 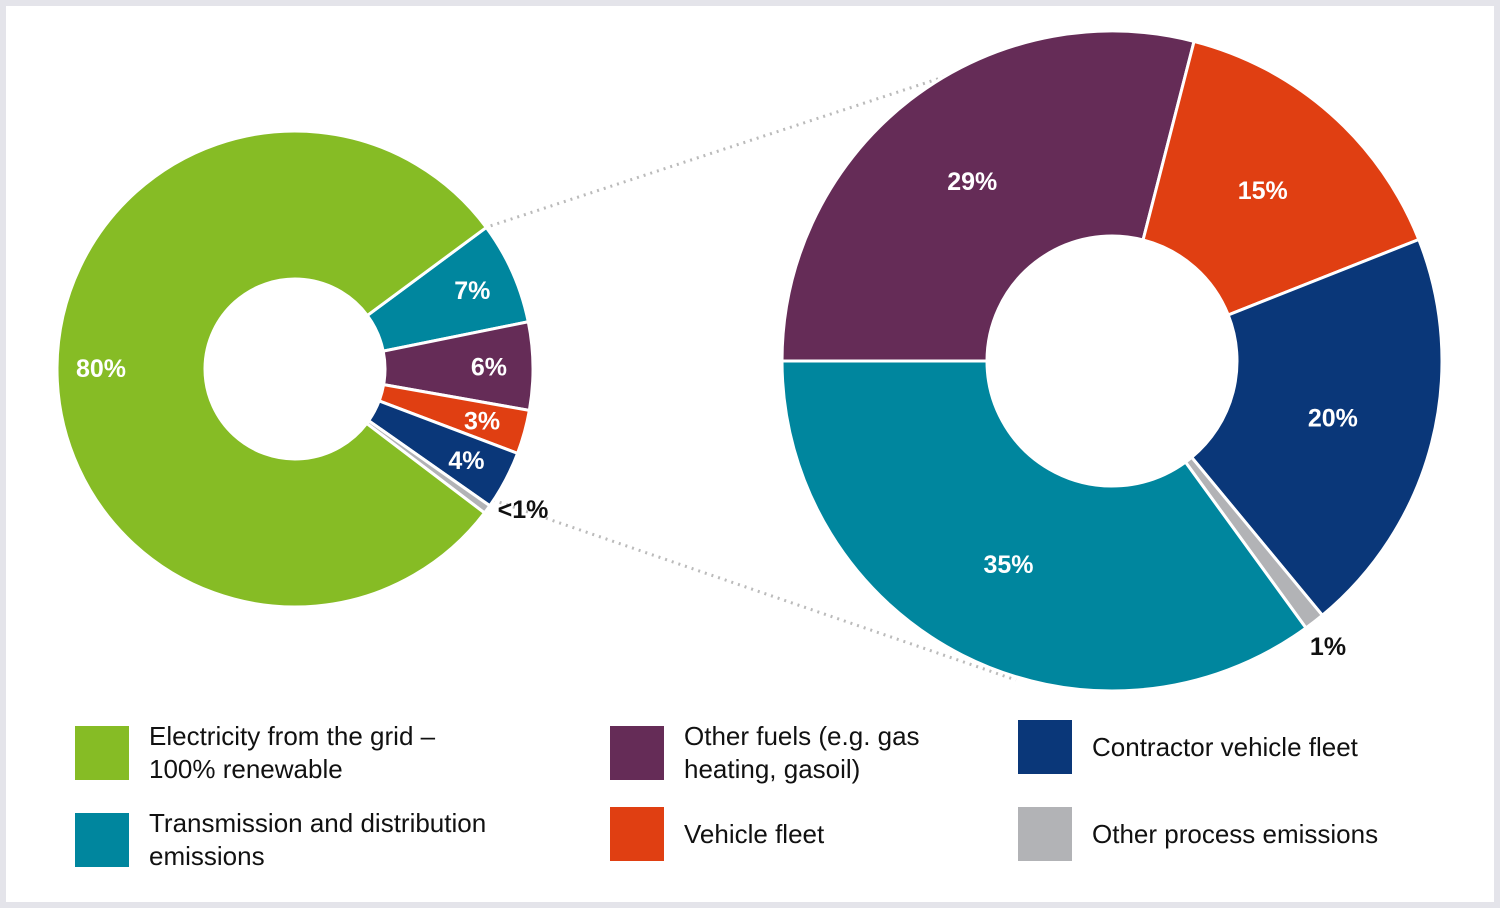 What do you see at coordinates (1008, 565) in the screenshot?
I see `data-label-transmission: 35%` at bounding box center [1008, 565].